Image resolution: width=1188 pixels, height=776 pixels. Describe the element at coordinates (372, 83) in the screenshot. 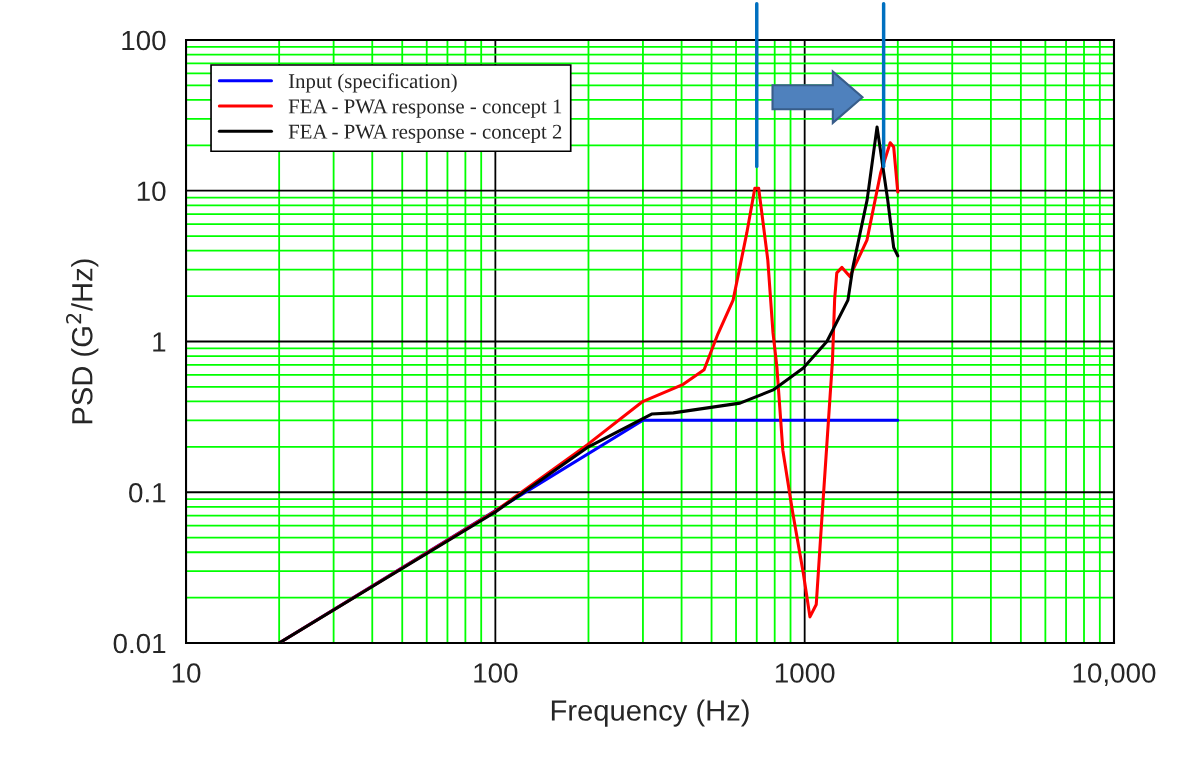

I see `legend-label: Input (specification)` at that location.